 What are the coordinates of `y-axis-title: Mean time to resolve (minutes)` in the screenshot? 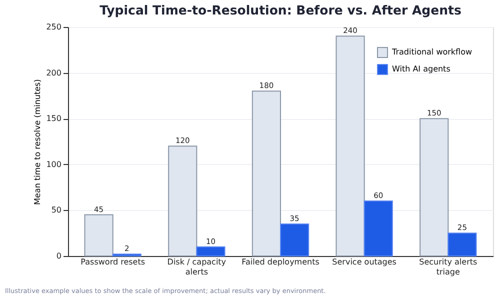 It's located at (37, 142).